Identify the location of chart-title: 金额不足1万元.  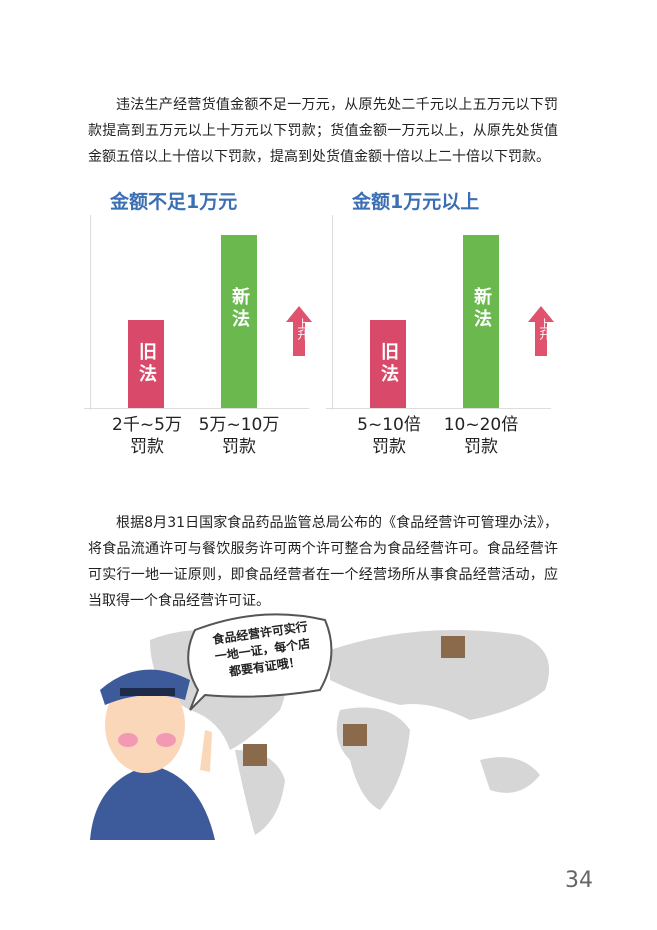
(174, 202).